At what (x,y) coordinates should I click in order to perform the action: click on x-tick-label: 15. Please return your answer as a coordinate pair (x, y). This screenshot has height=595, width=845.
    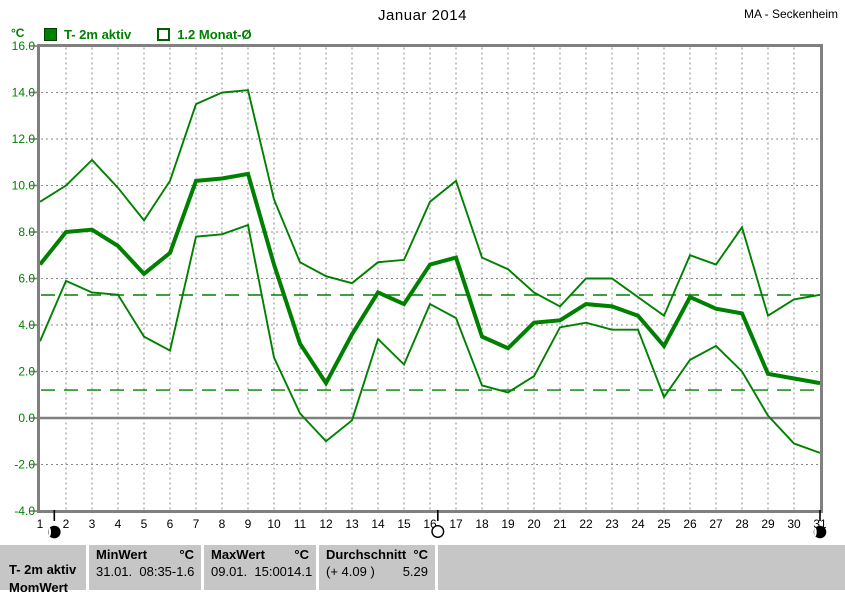
    Looking at the image, I should click on (404, 524).